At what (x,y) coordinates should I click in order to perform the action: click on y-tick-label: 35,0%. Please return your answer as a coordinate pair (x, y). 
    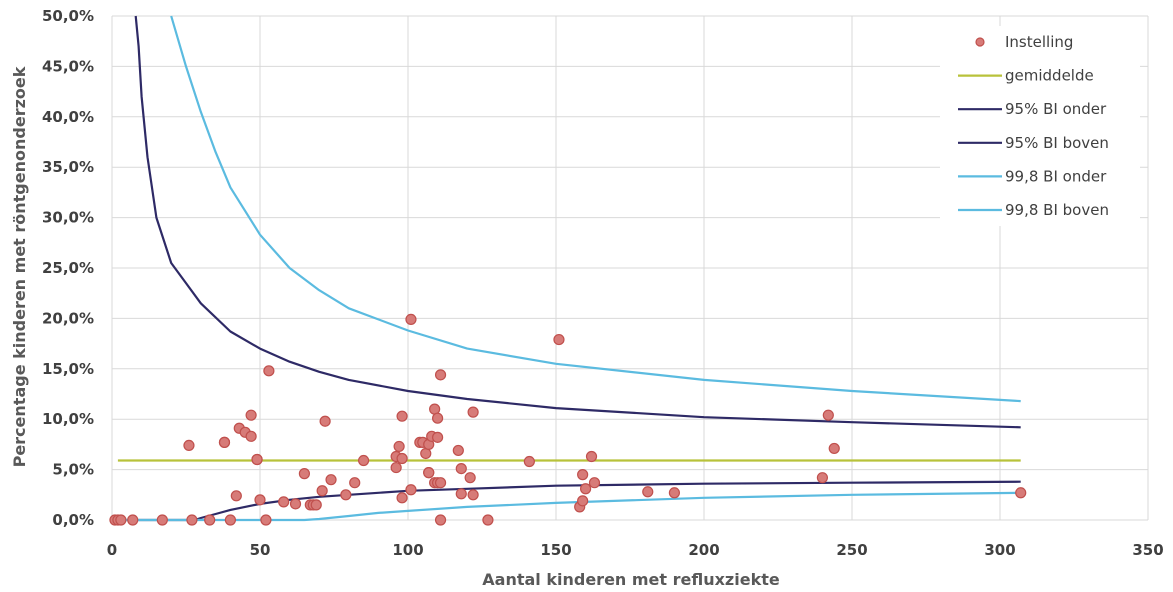
    Looking at the image, I should click on (68, 167).